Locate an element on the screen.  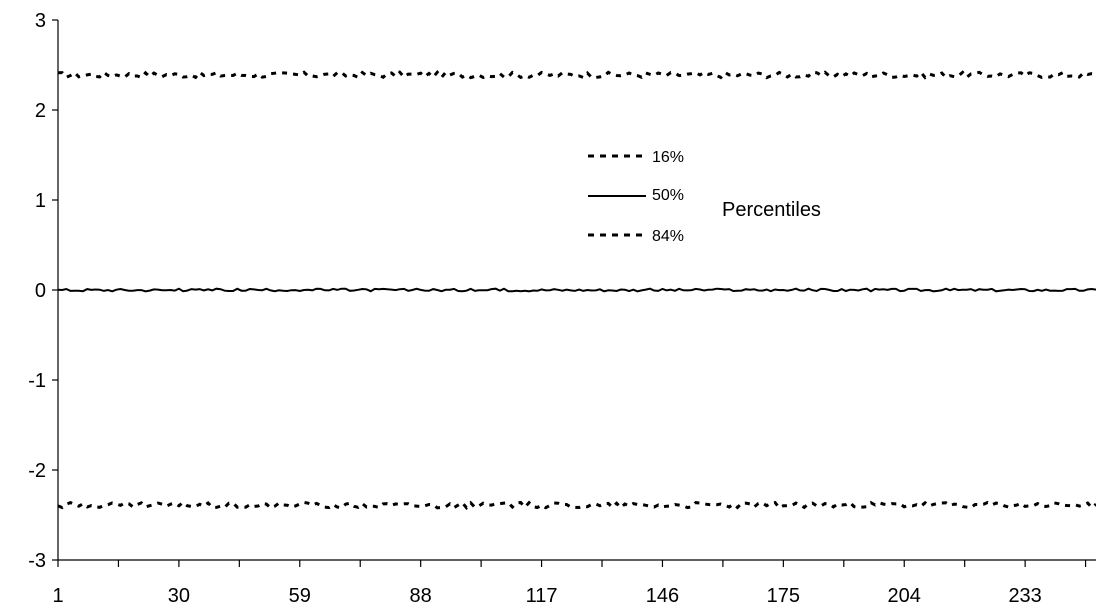
legend-title: Percentiles is located at coordinates (771, 210).